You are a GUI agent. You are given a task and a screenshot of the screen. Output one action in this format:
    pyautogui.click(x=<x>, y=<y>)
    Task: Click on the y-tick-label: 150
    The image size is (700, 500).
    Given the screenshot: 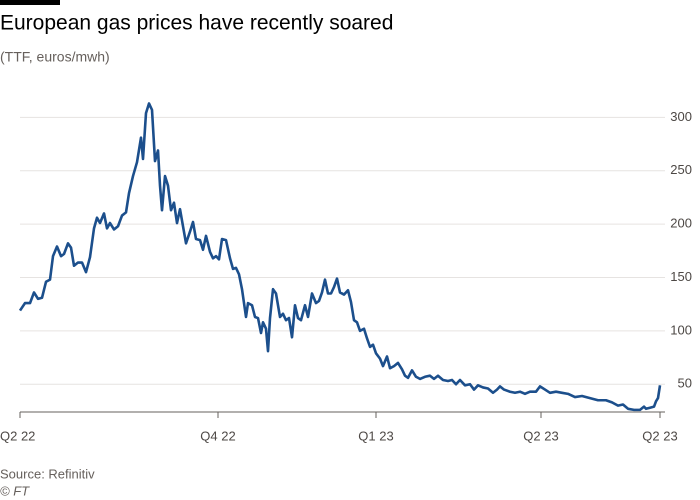 What is the action you would take?
    pyautogui.click(x=681, y=276)
    